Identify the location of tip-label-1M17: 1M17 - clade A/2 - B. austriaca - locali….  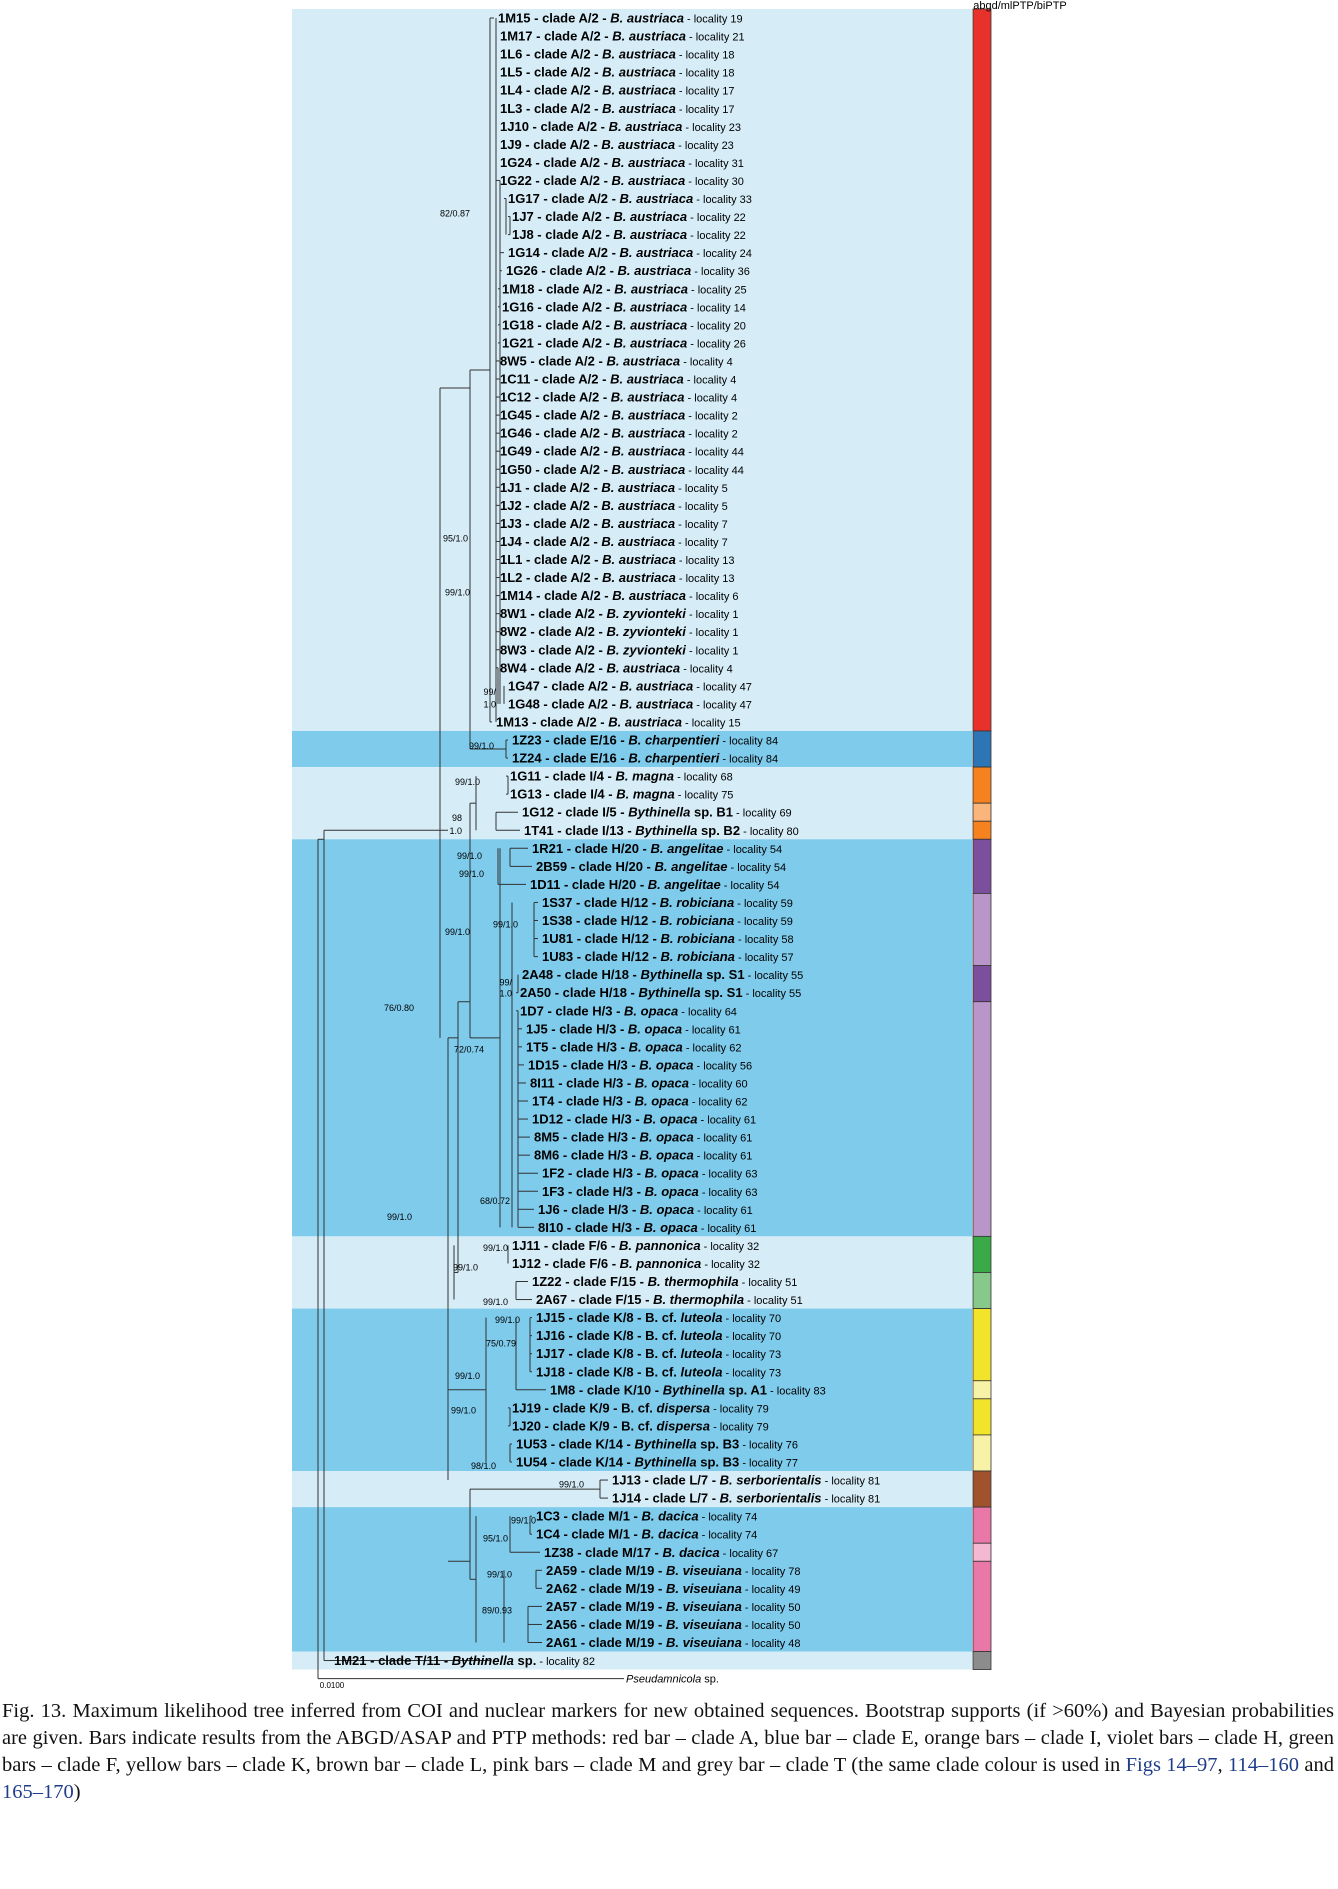
(622, 36).